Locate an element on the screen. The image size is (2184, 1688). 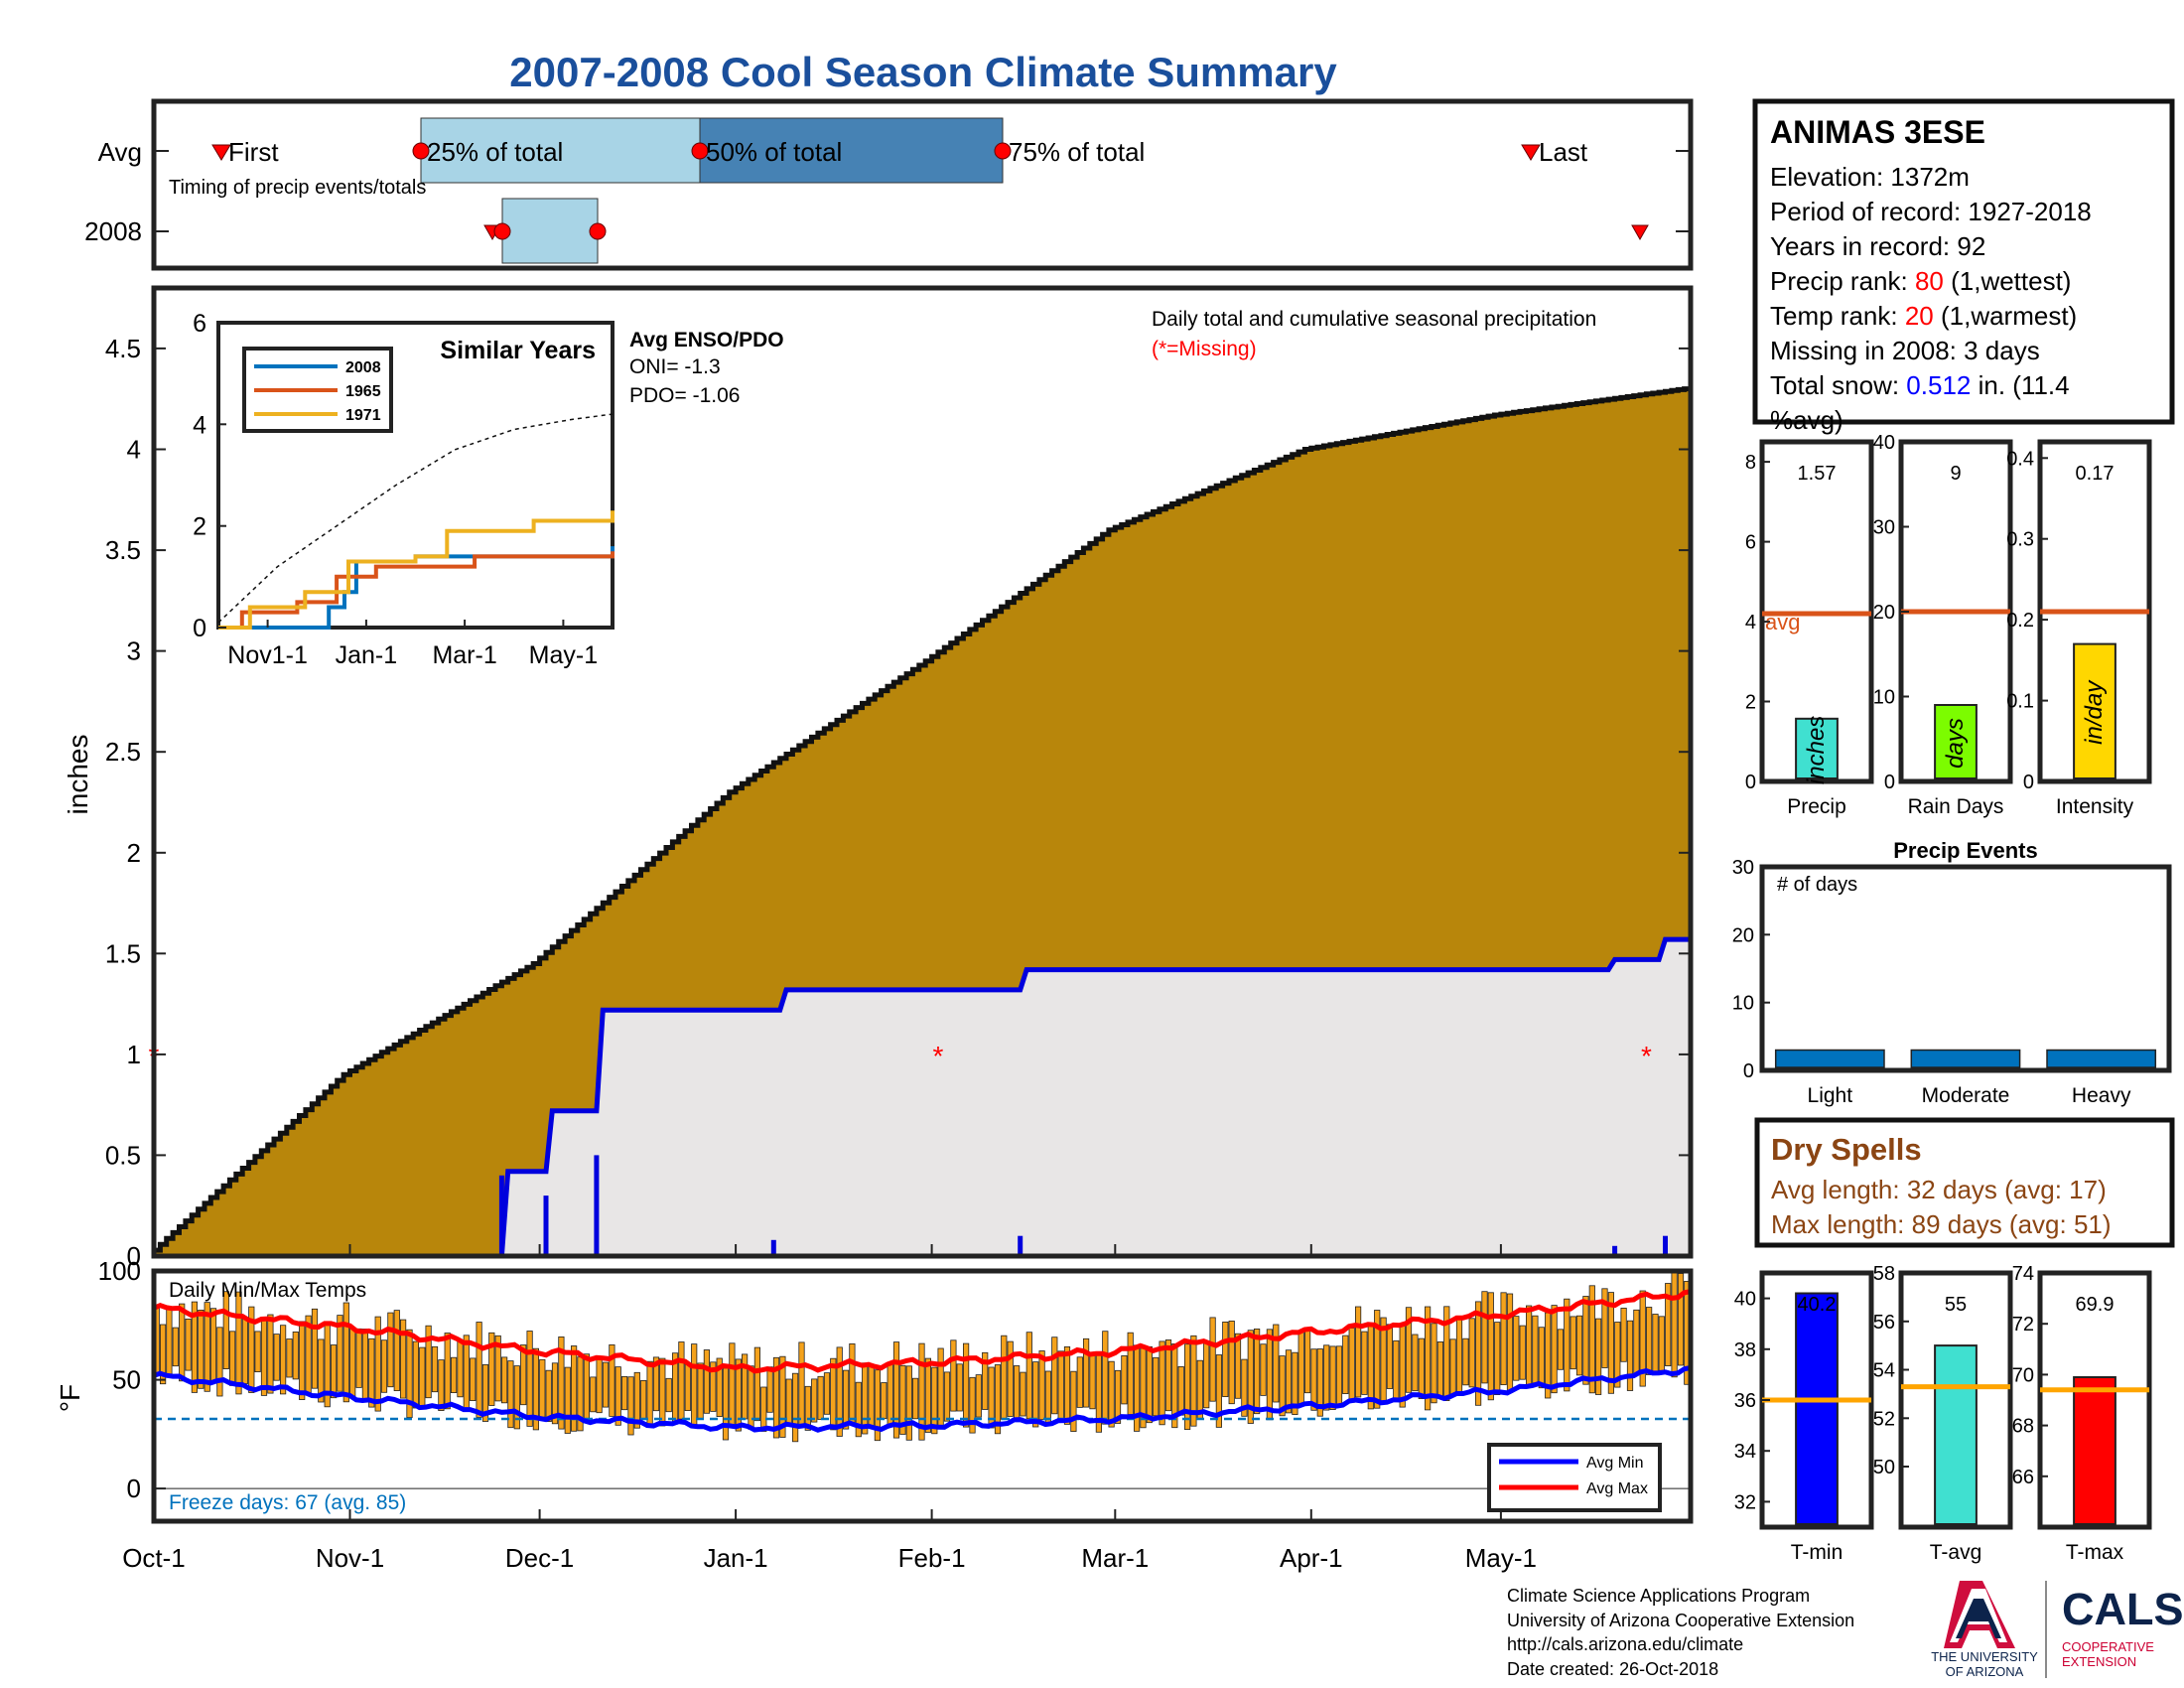
similar-years-series is located at coordinates (415, 521).